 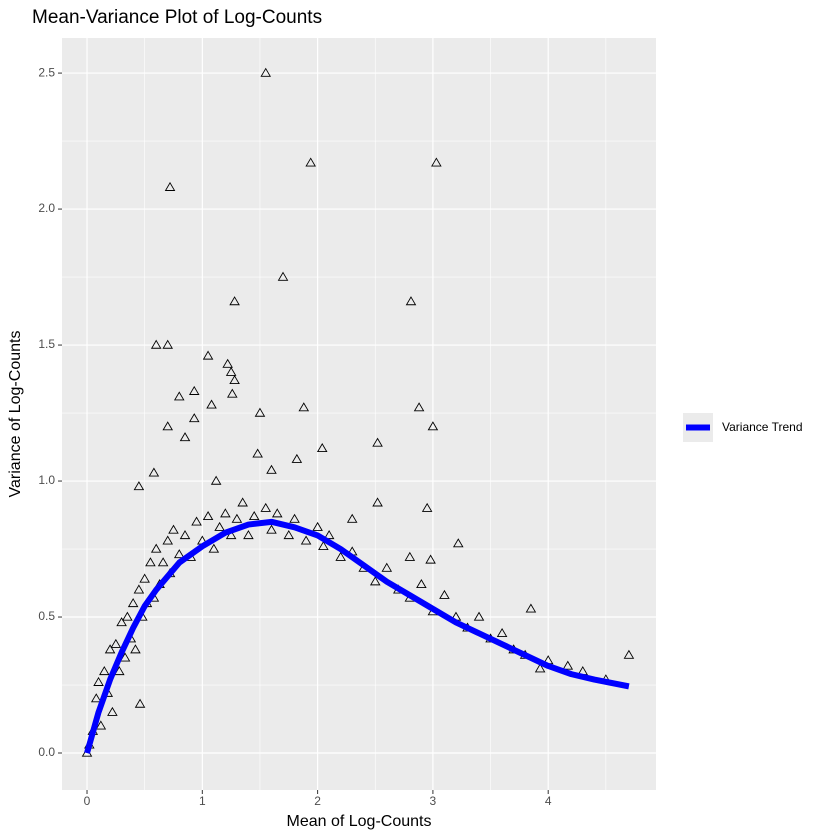 I want to click on y-axis-label: Variance of Log-Counts, so click(x=15, y=414).